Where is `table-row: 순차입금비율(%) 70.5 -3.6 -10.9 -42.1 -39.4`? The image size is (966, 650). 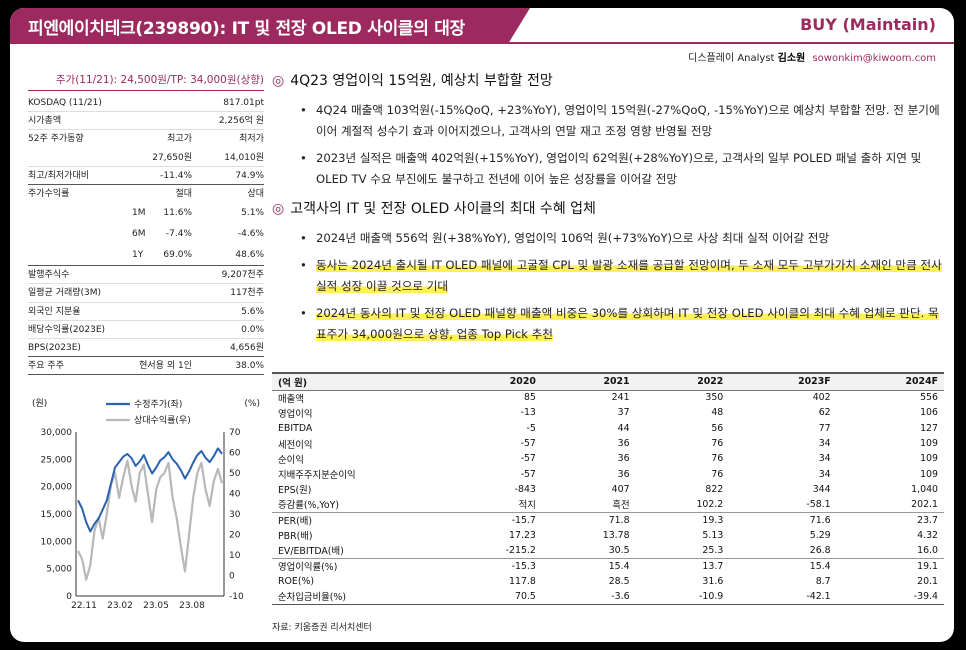 table-row: 순차입금비율(%) 70.5 -3.6 -10.9 -42.1 -39.4 is located at coordinates (608, 596).